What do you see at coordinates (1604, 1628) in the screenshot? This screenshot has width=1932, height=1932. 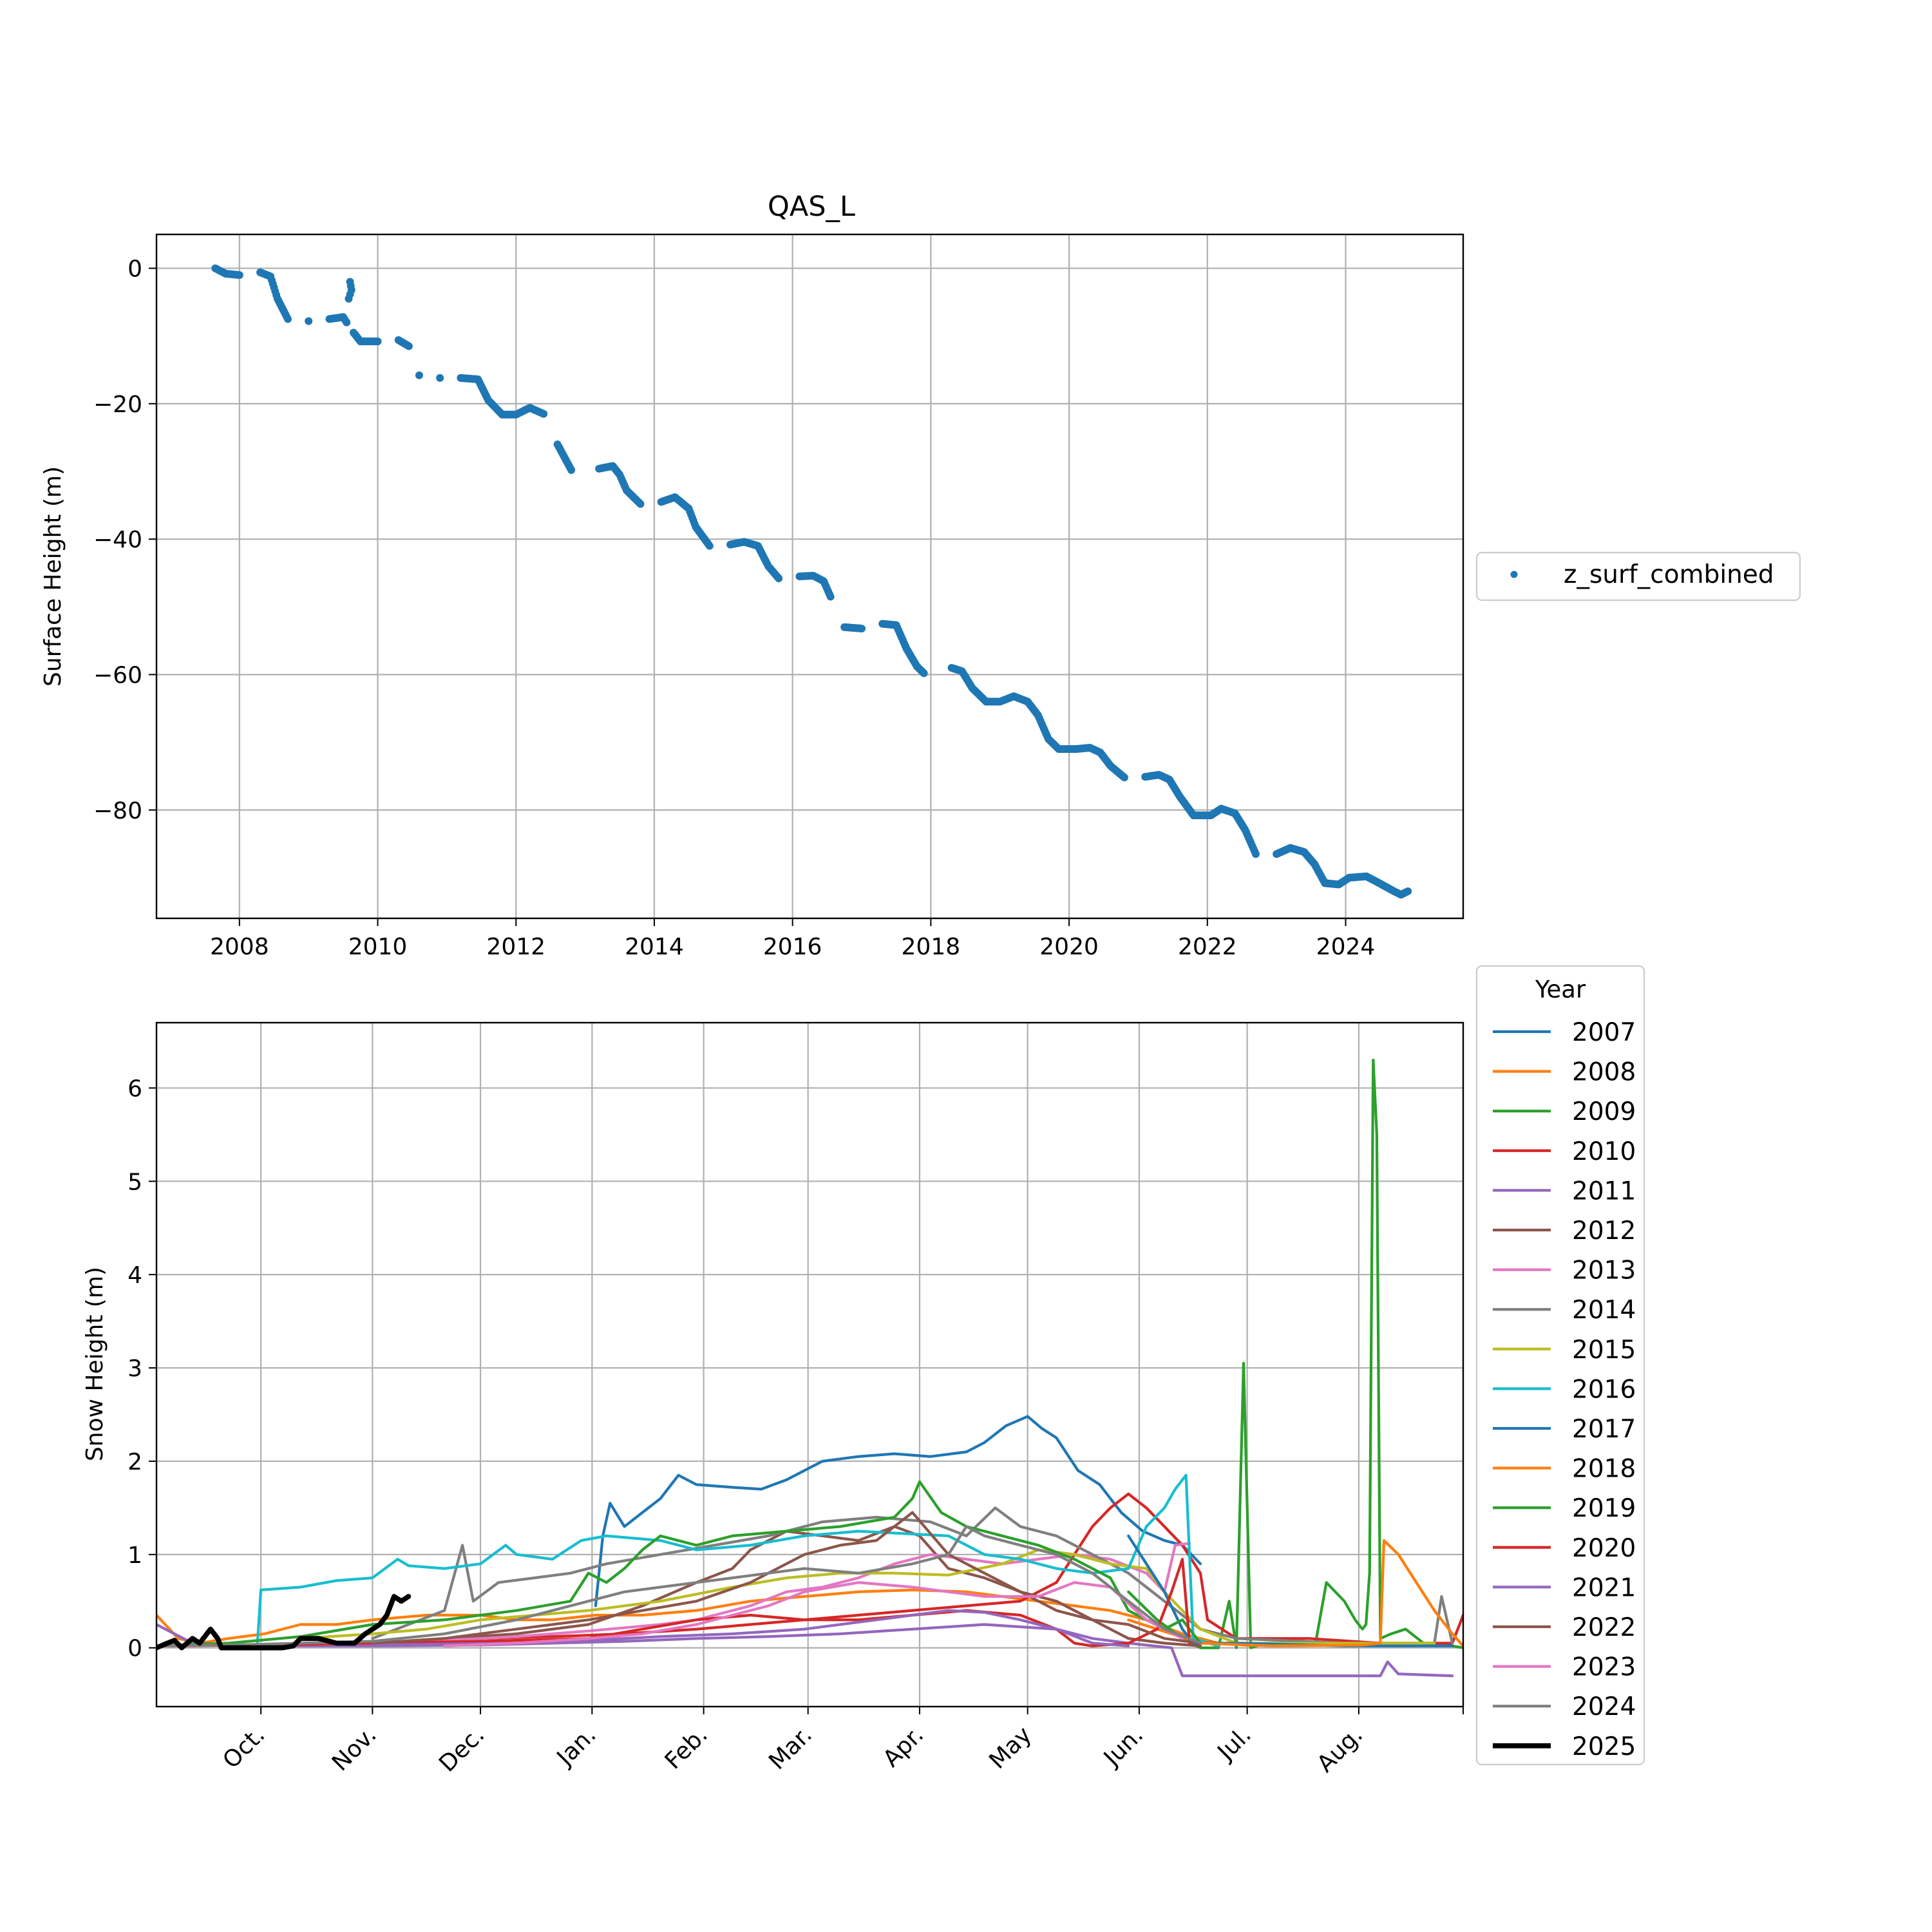 I see `legend-label-2022: 2022` at bounding box center [1604, 1628].